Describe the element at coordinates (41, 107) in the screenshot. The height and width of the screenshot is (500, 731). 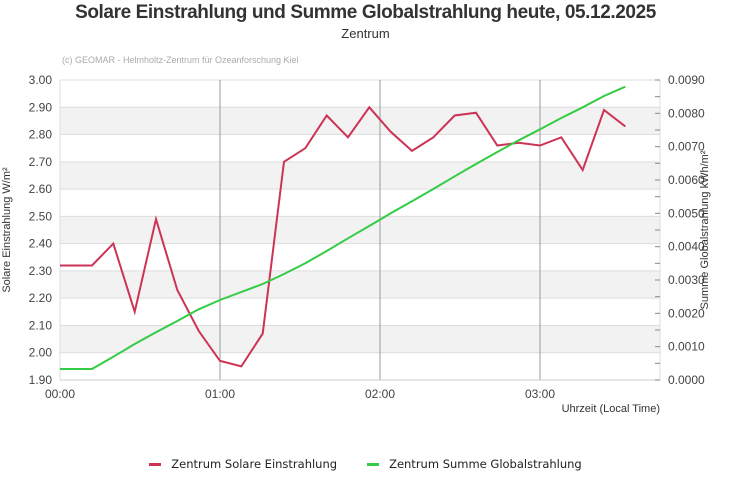
I see `left-y-tick-label: 2.90` at that location.